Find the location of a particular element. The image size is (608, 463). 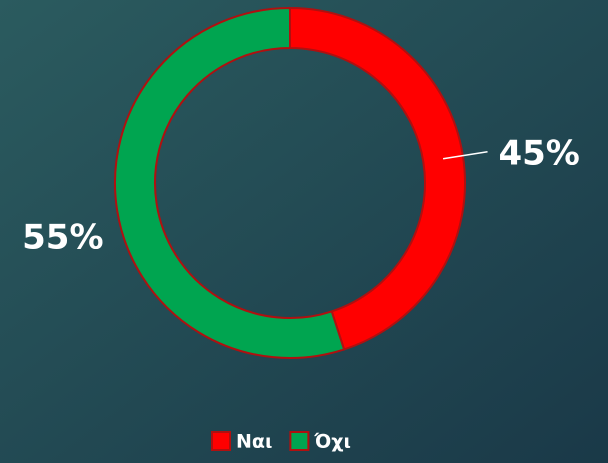

legend-label: Όχι is located at coordinates (332, 442).